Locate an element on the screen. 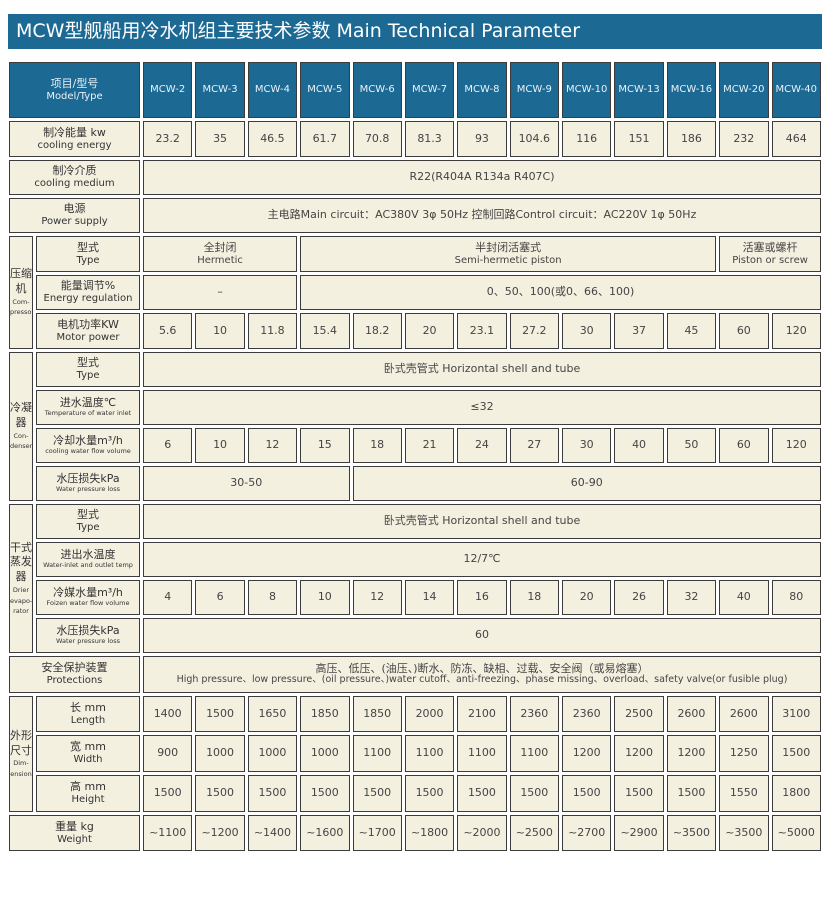  value-text: 30 is located at coordinates (586, 445).